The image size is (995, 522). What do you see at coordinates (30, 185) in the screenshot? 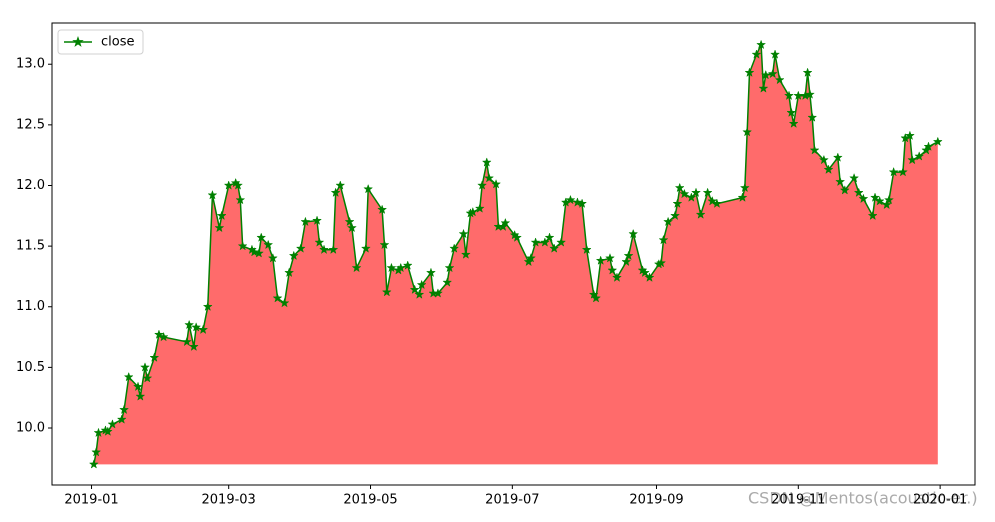
I see `y-tick-label: 12.0` at bounding box center [30, 185].